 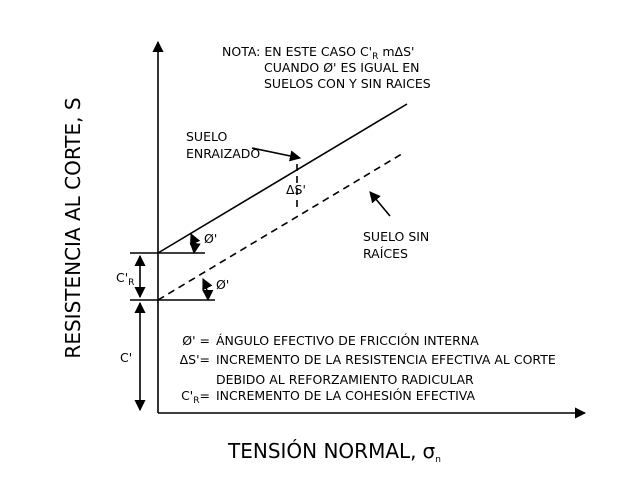 I want to click on legend-symbol-part: C', so click(x=187, y=395).